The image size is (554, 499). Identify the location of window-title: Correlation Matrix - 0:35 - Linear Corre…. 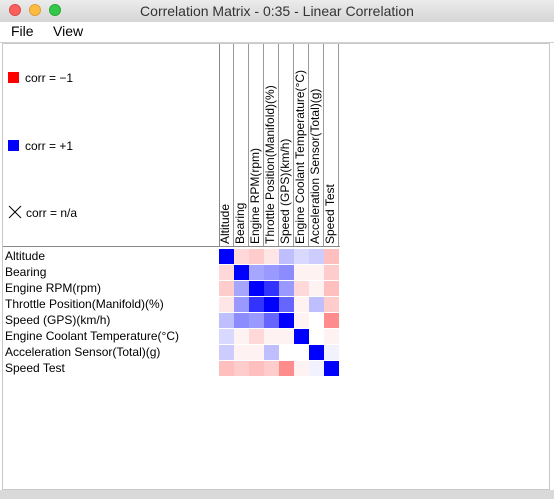
(277, 11).